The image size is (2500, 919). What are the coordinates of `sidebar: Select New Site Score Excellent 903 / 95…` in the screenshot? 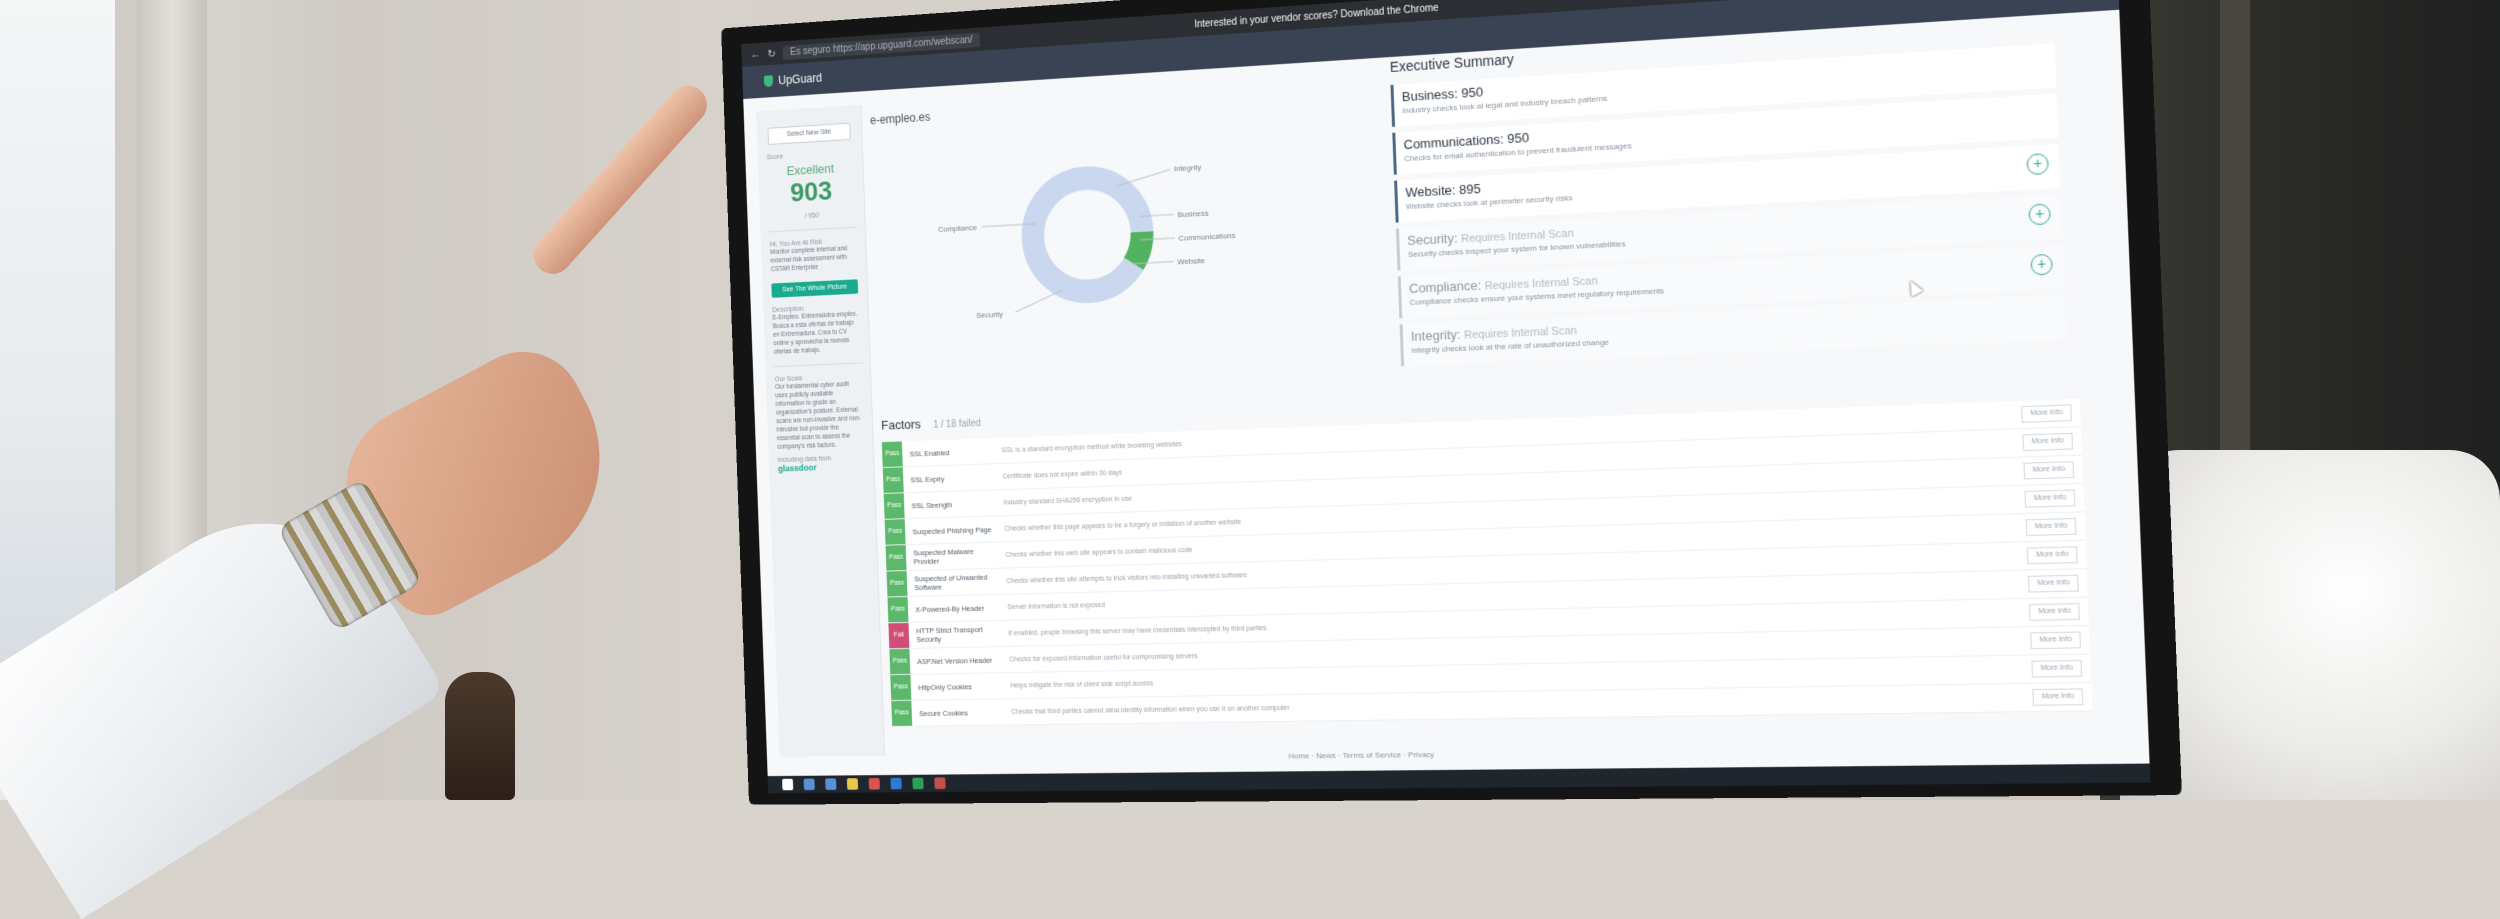 It's located at (820, 431).